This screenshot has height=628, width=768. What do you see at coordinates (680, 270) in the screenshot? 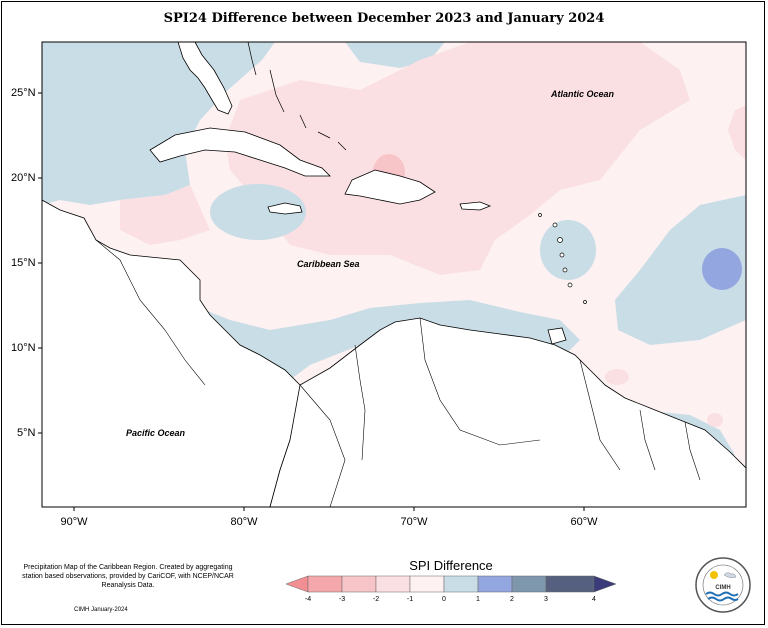
I see `blue-zone-east-atlantic` at bounding box center [680, 270].